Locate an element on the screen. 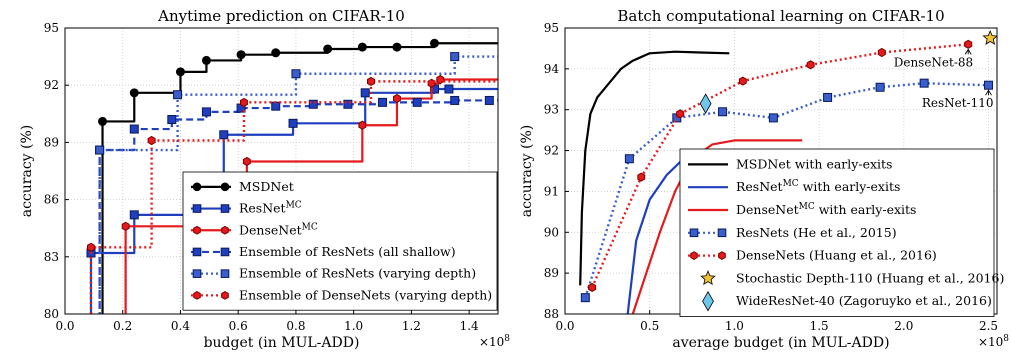  legend-item: MSDNet is located at coordinates (242, 186).